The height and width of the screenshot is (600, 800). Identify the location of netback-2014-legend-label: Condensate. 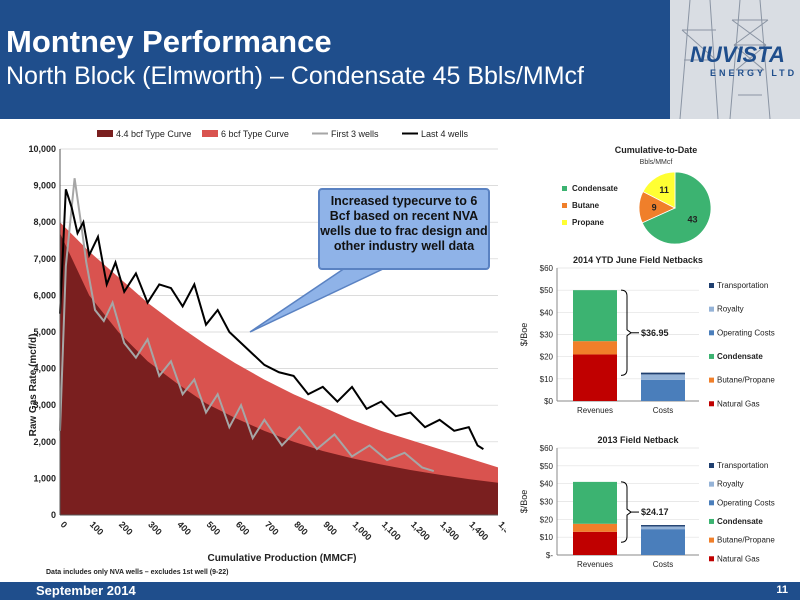
(740, 356).